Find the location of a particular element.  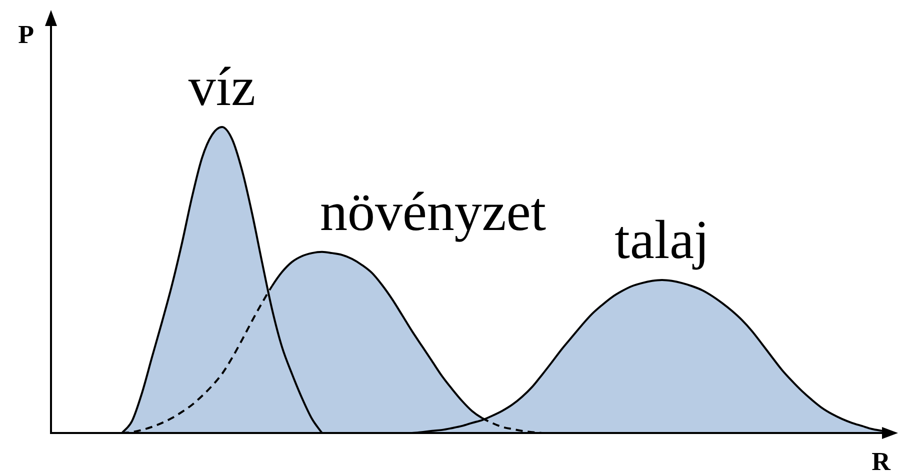

series-label: víz is located at coordinates (222, 86).